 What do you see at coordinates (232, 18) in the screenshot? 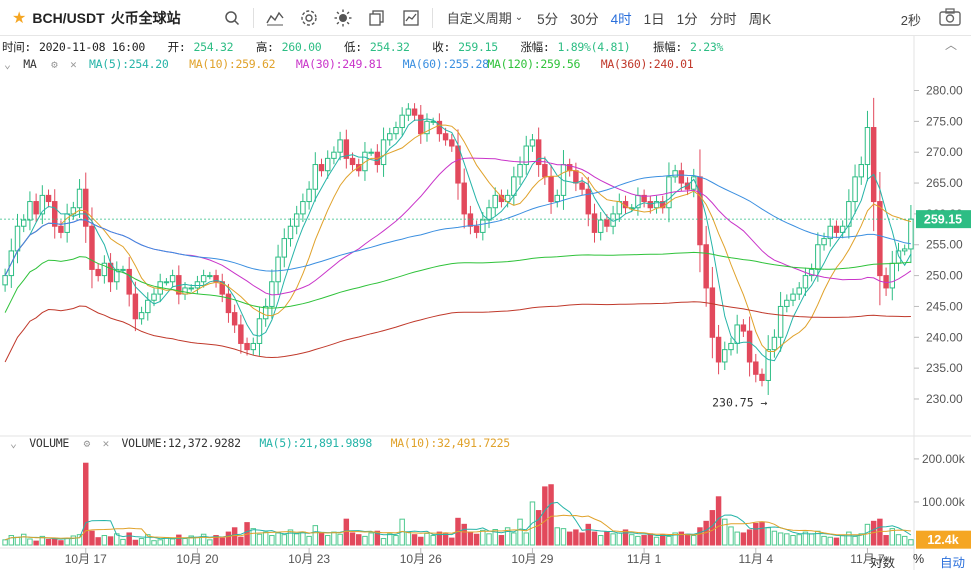
I see `search-icon` at bounding box center [232, 18].